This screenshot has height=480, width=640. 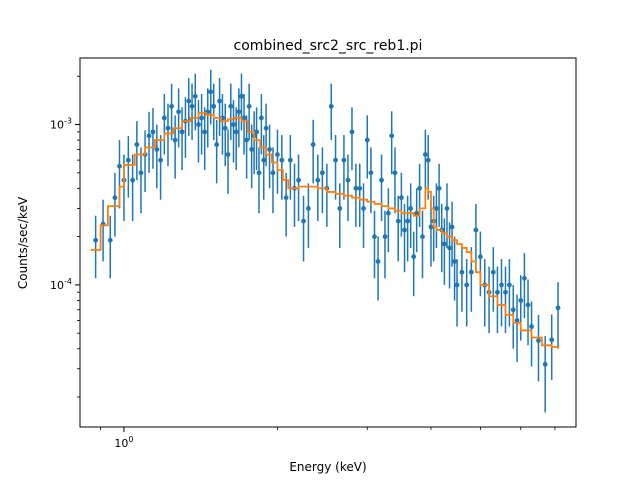 What do you see at coordinates (327, 467) in the screenshot?
I see `x-axis-label: Energy (keV)` at bounding box center [327, 467].